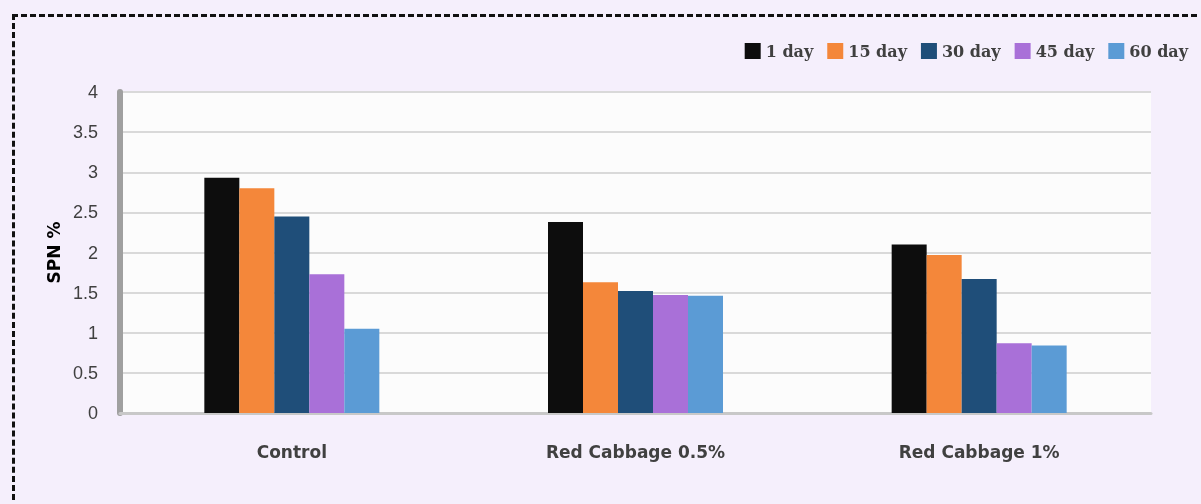  I want to click on legend-label: 15 day, so click(878, 51).